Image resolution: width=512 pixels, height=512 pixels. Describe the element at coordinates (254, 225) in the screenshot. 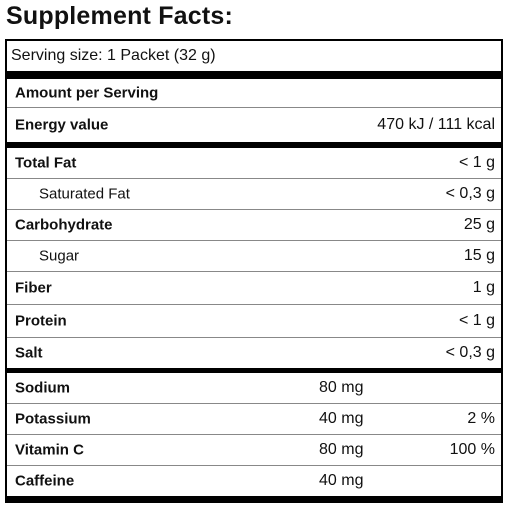

I see `row: Carbohydrate 25 g` at that location.